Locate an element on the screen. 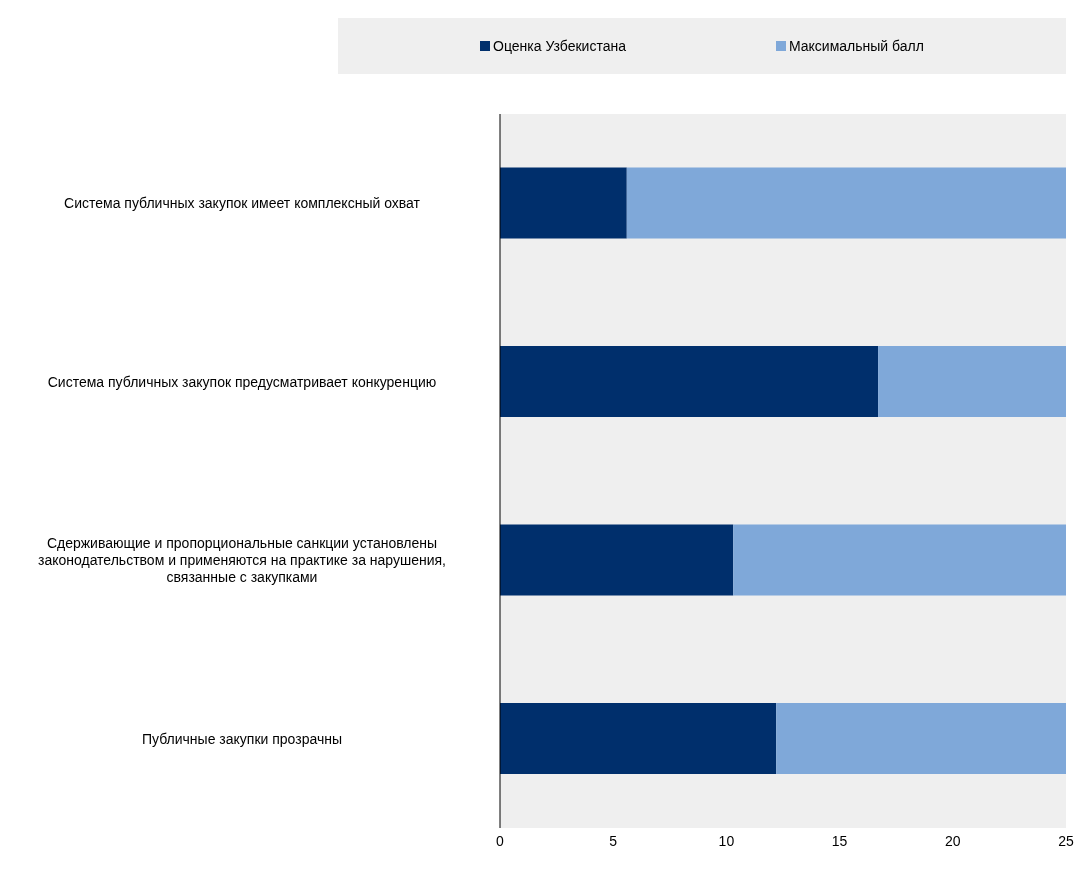  x-tick-label: 0 is located at coordinates (500, 840).